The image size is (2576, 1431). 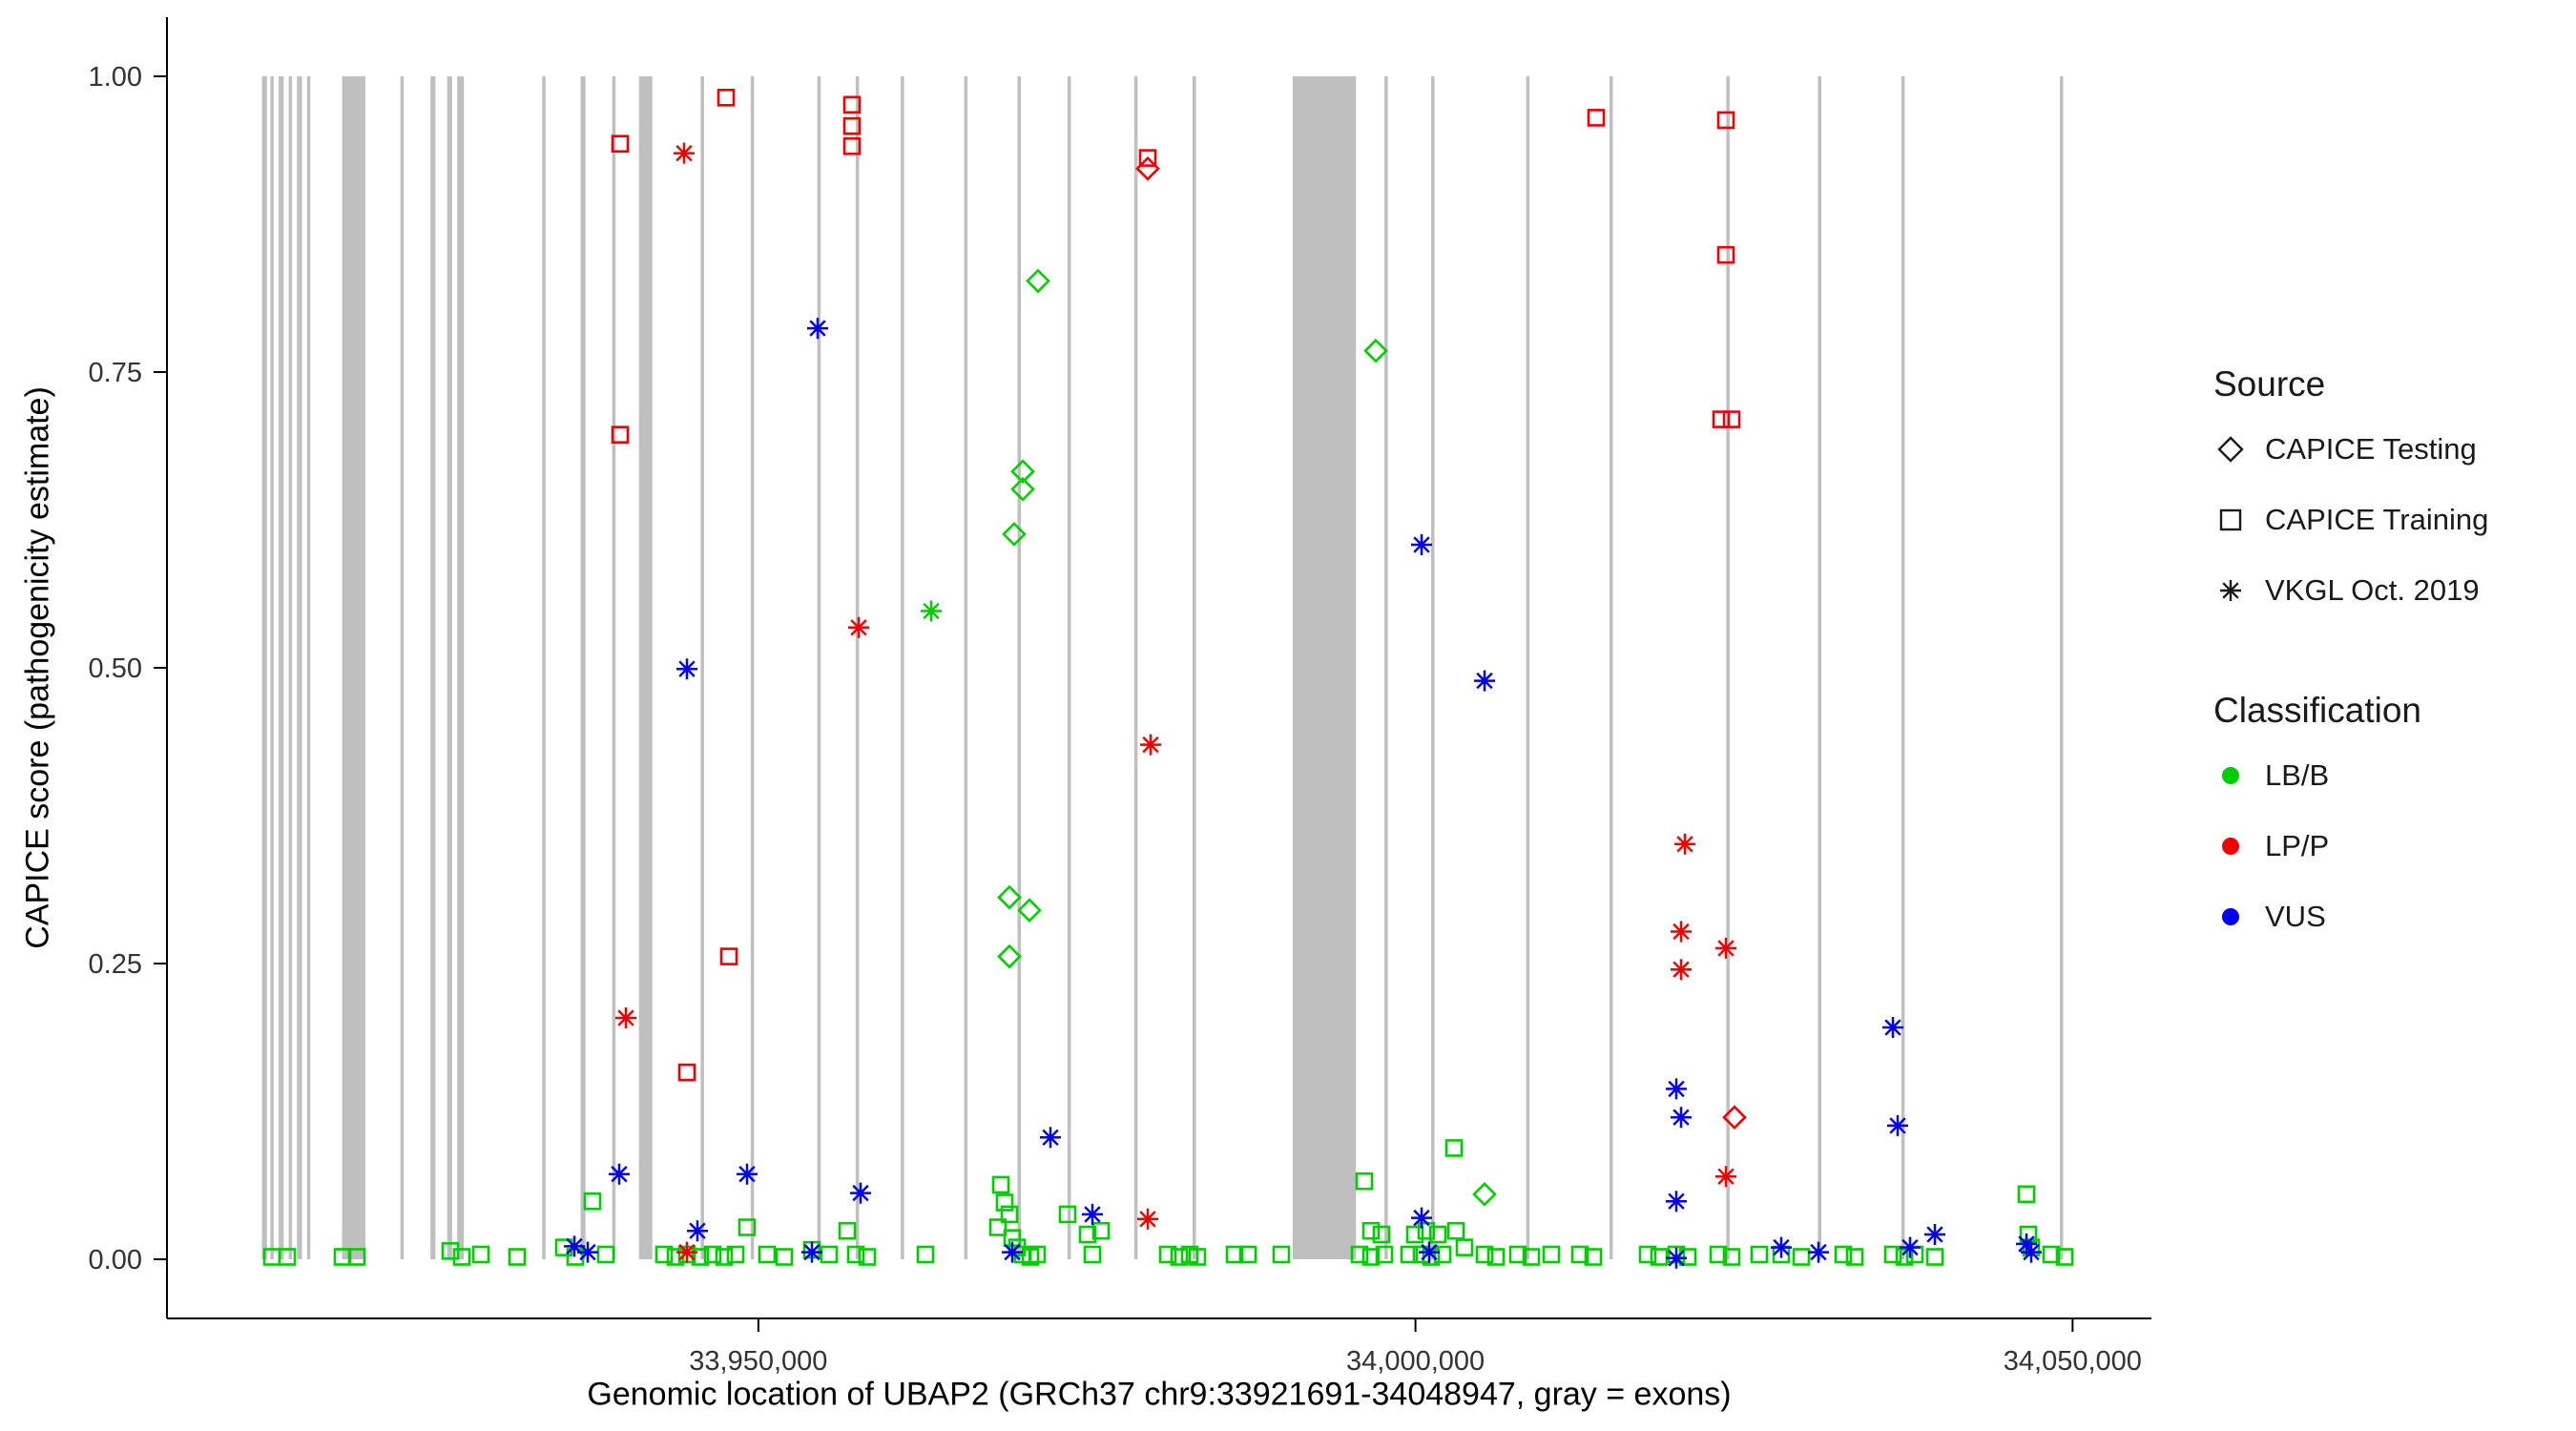 What do you see at coordinates (1247, 737) in the screenshot?
I see `series-lbb-capice-testing` at bounding box center [1247, 737].